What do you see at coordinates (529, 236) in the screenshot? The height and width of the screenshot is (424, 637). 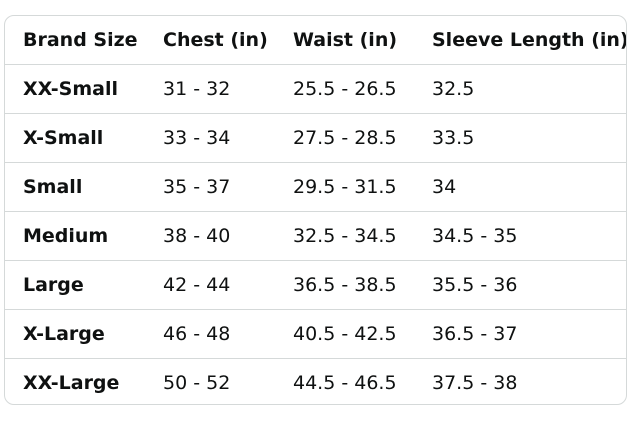 I see `measure-cell: 34.5 - 35` at bounding box center [529, 236].